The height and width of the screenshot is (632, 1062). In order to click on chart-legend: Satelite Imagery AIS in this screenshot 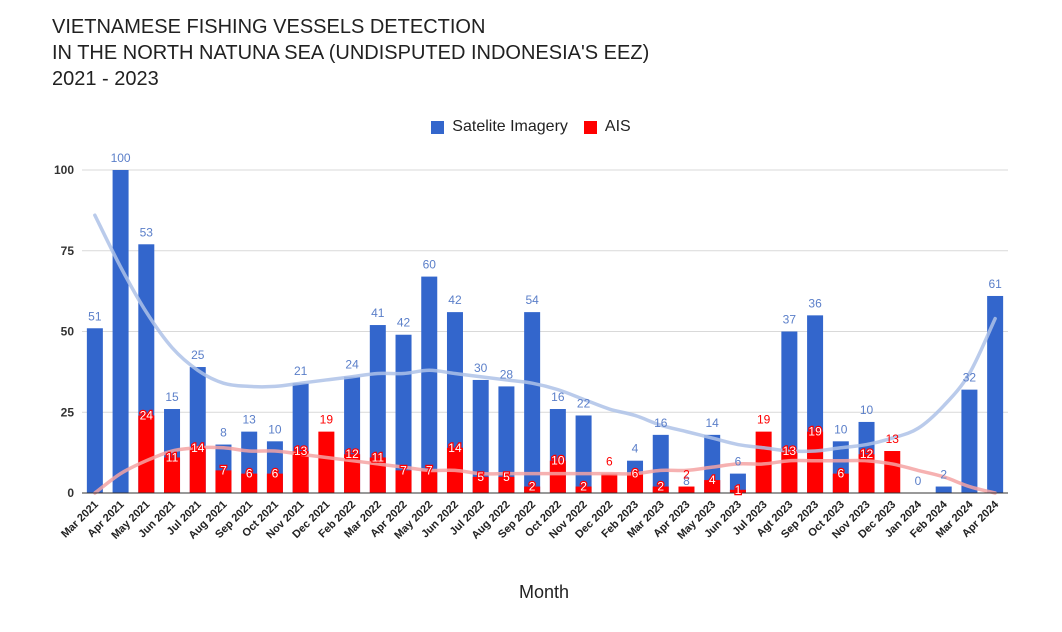, I will do `click(531, 127)`.